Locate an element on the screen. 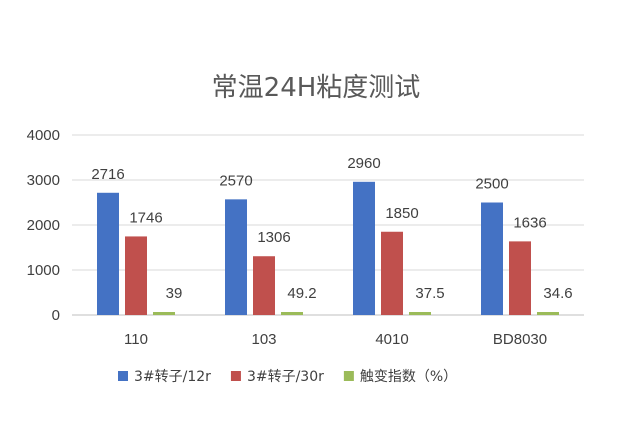 This screenshot has width=632, height=433. data-label: 2500 is located at coordinates (491, 184).